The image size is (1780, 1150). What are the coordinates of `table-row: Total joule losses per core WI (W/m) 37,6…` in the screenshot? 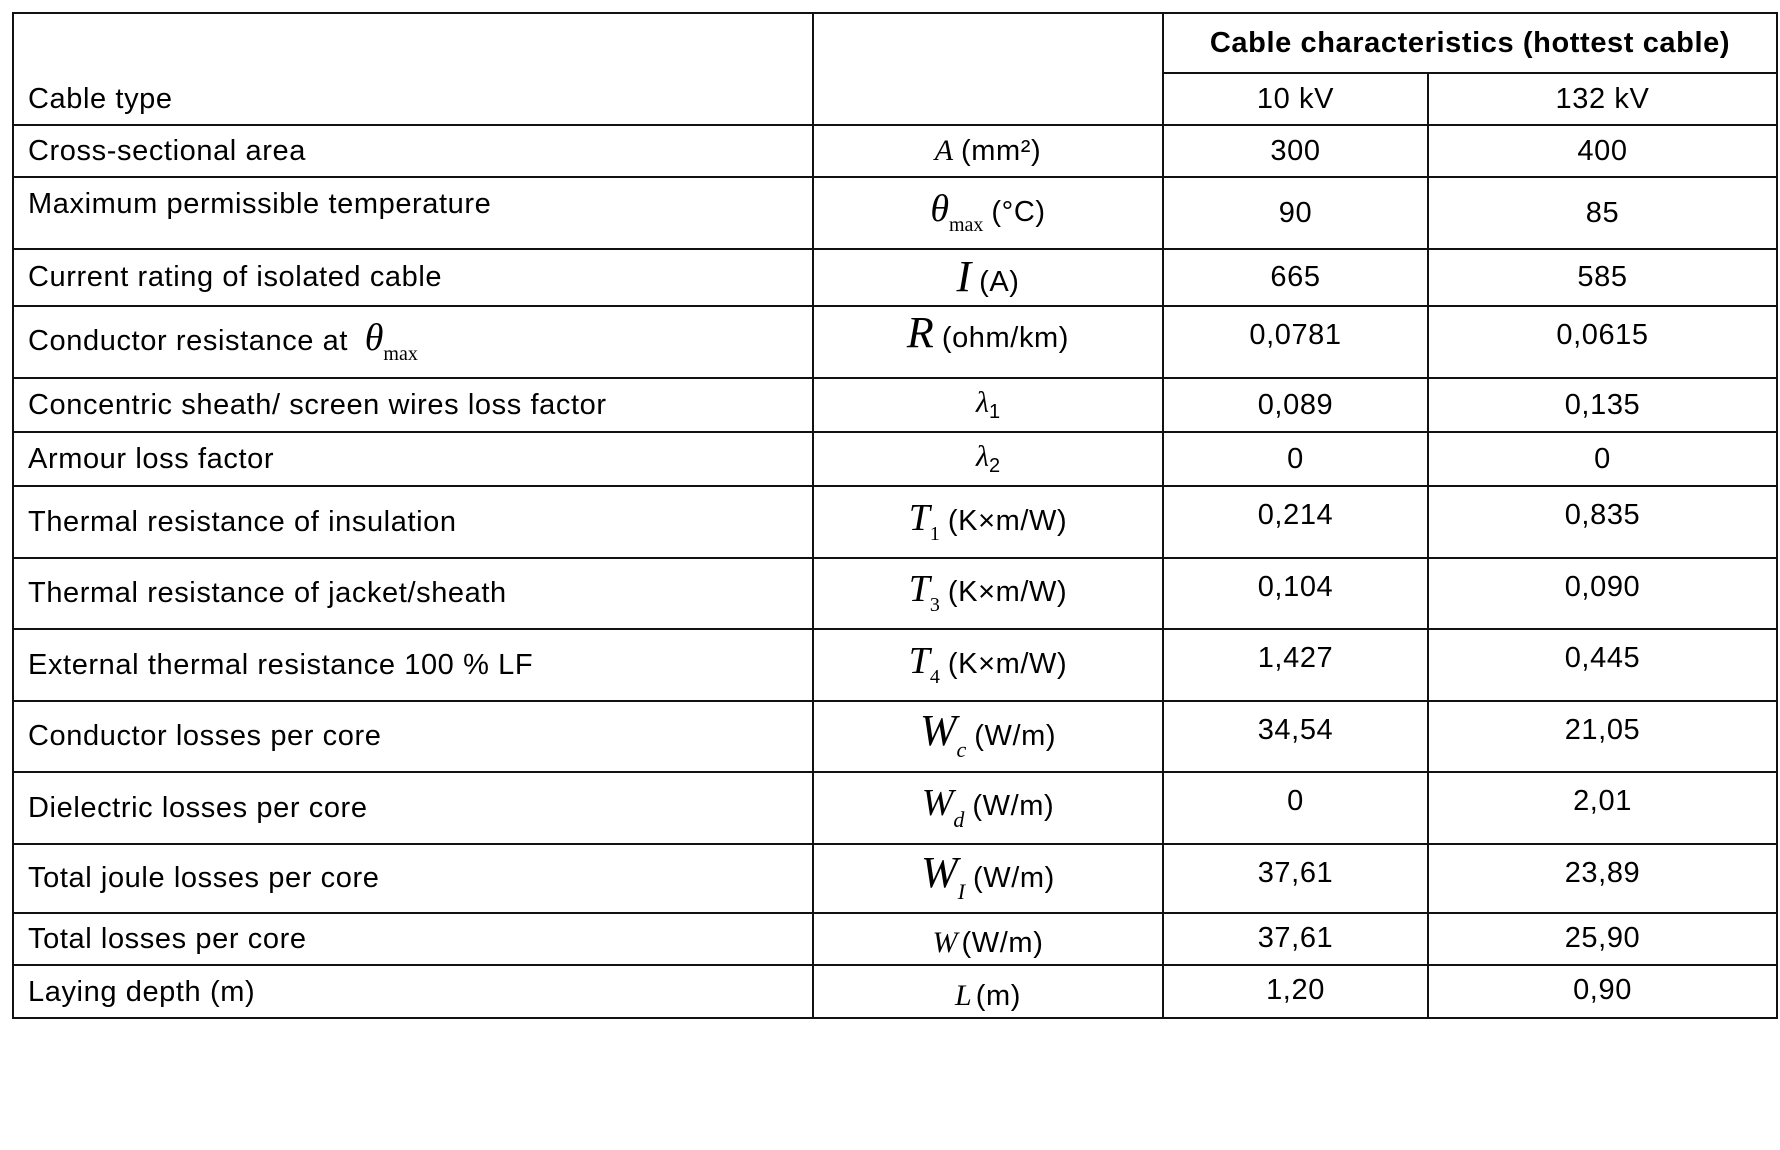 It's located at (895, 878).